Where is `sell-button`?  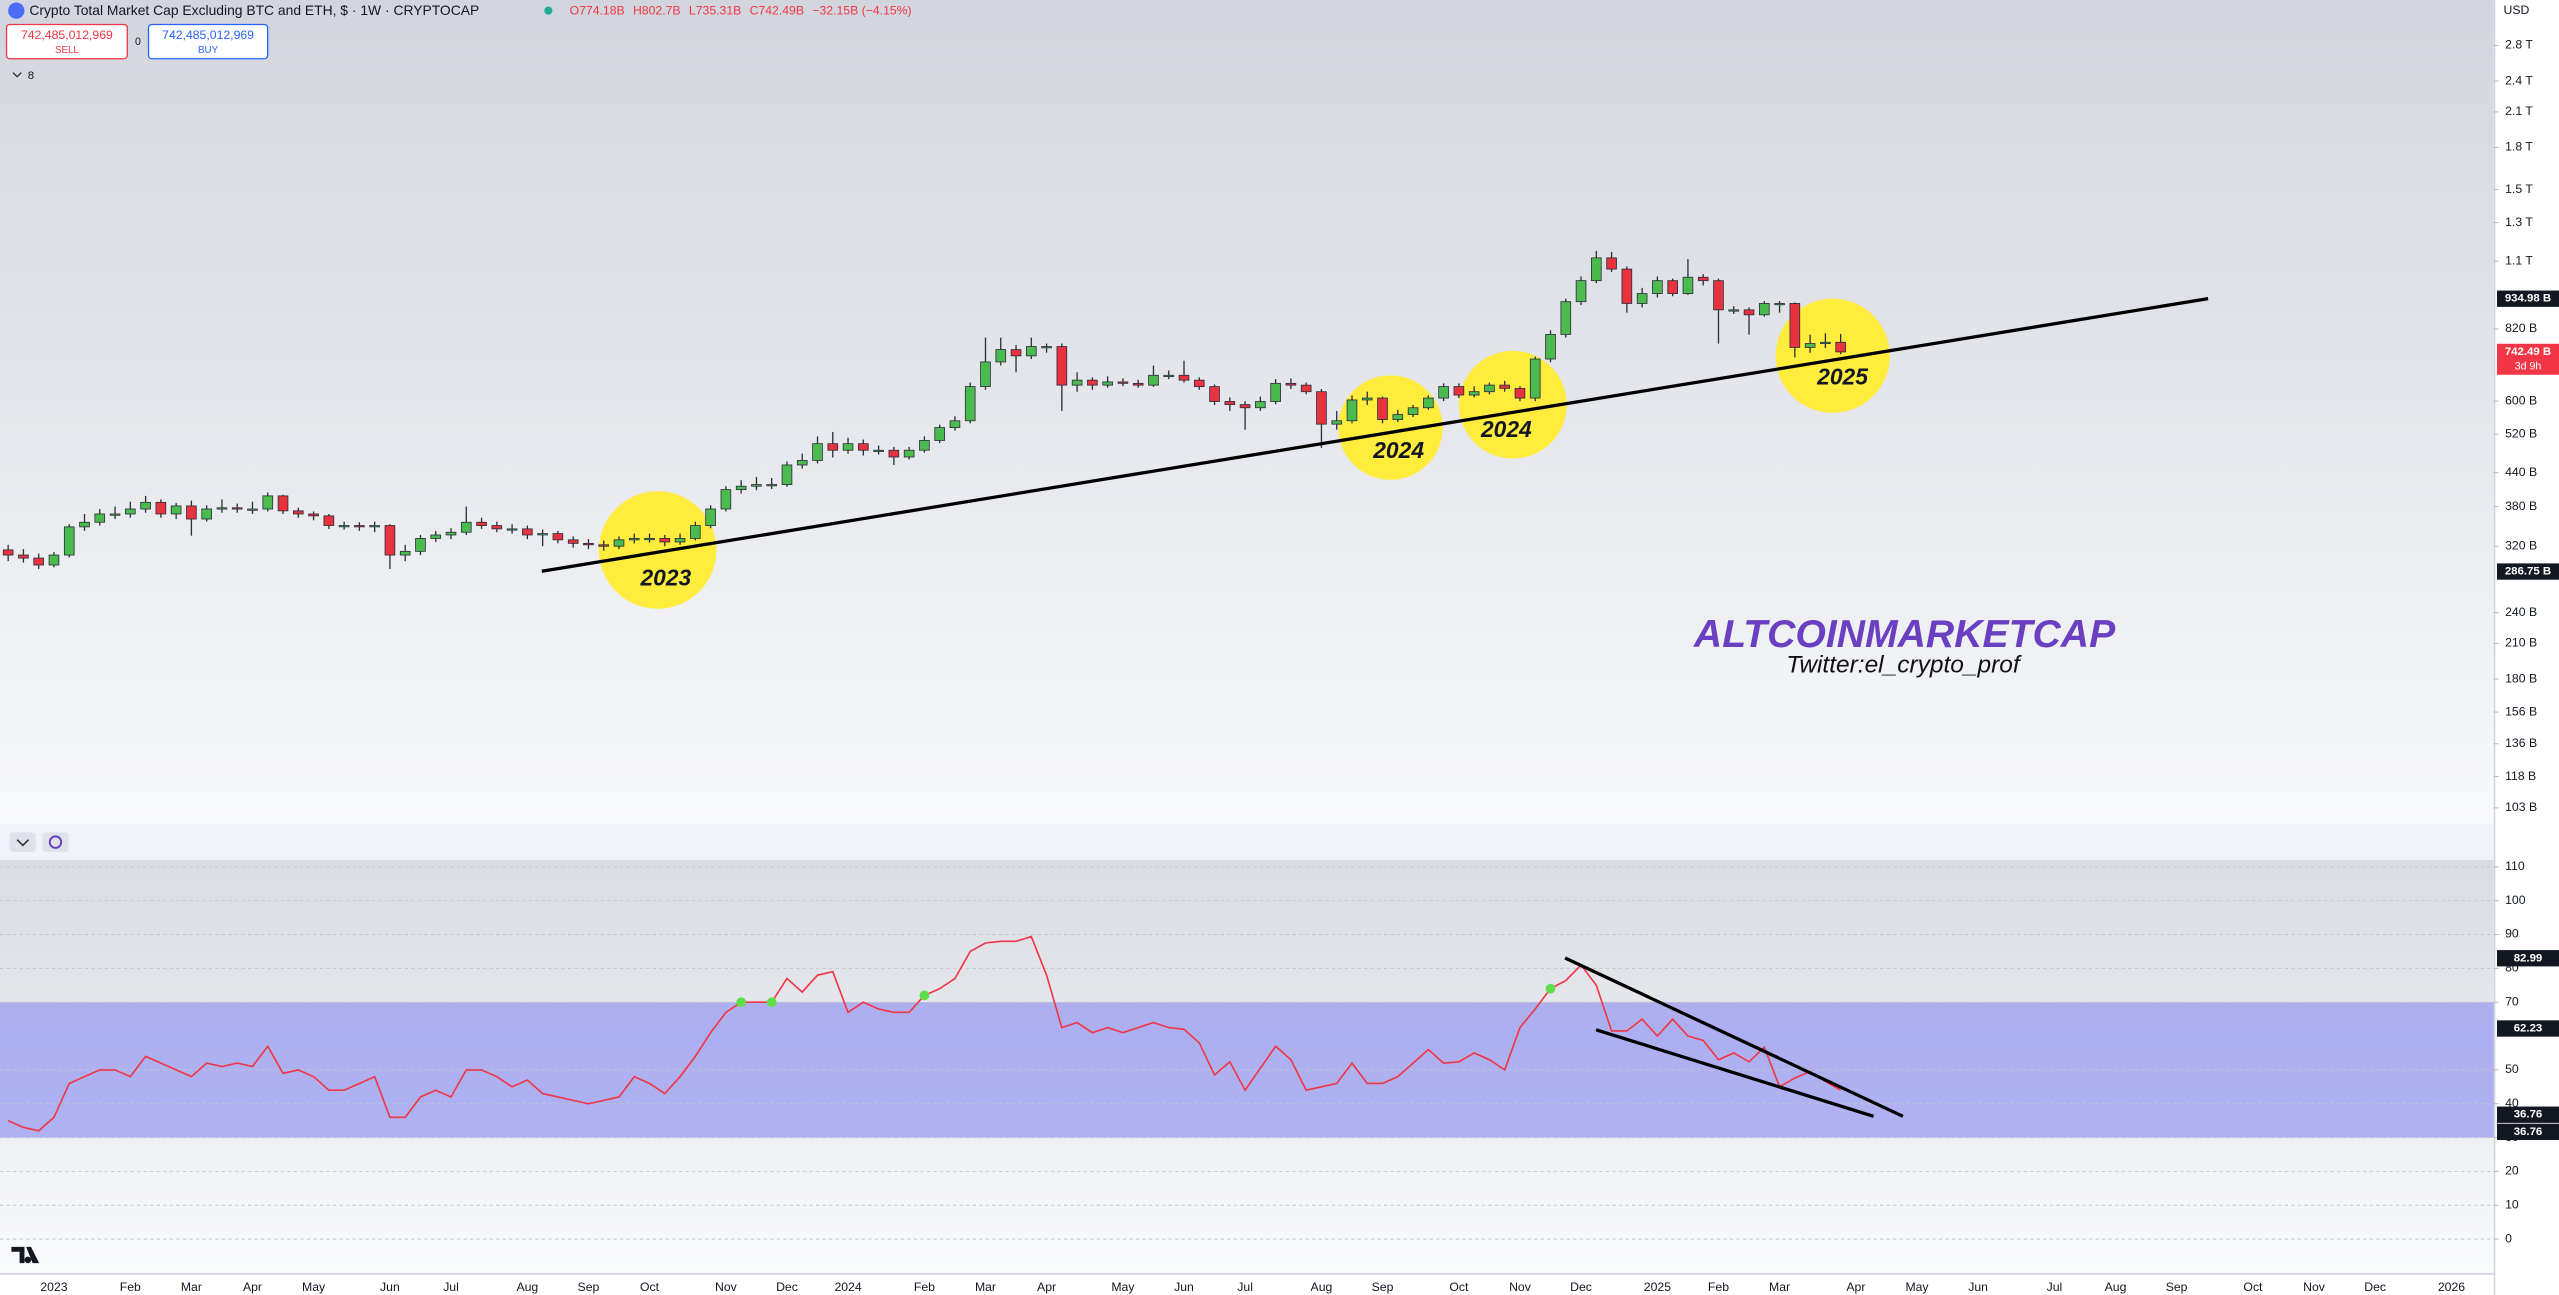 sell-button is located at coordinates (66, 41).